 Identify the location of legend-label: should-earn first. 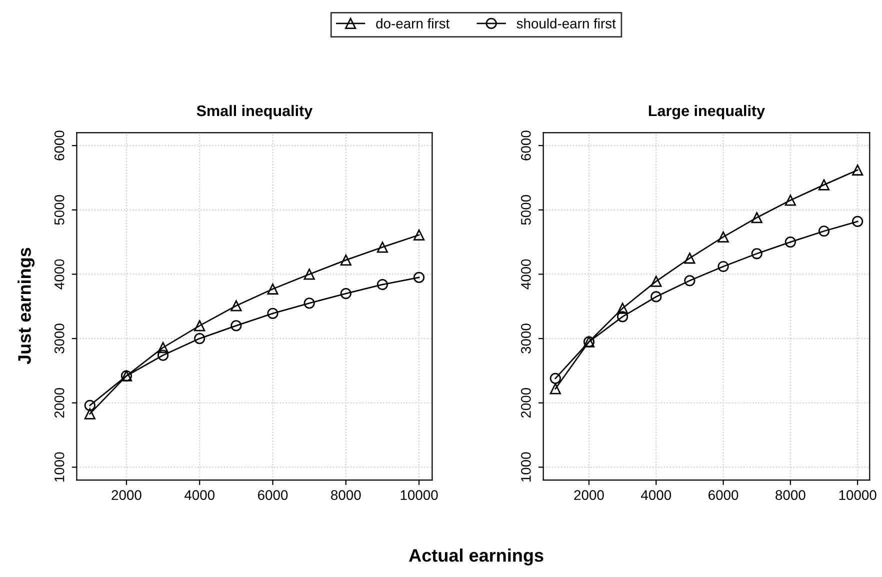
(566, 23).